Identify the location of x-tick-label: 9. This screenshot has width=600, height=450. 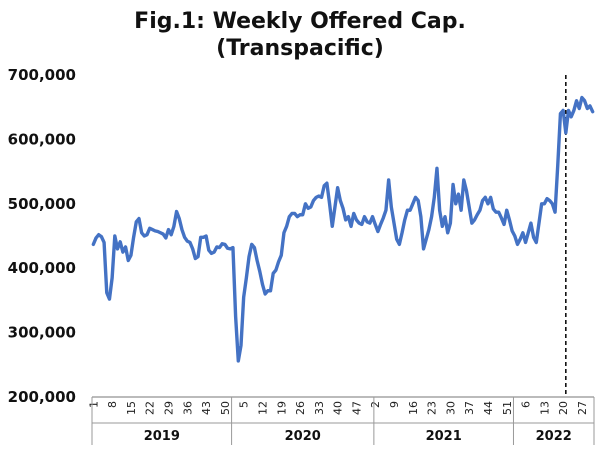
(394, 404).